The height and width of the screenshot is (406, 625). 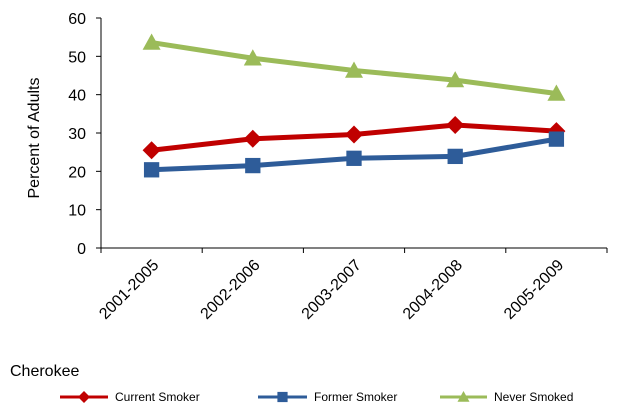 I want to click on legend-label: Former Smoker, so click(x=355, y=397).